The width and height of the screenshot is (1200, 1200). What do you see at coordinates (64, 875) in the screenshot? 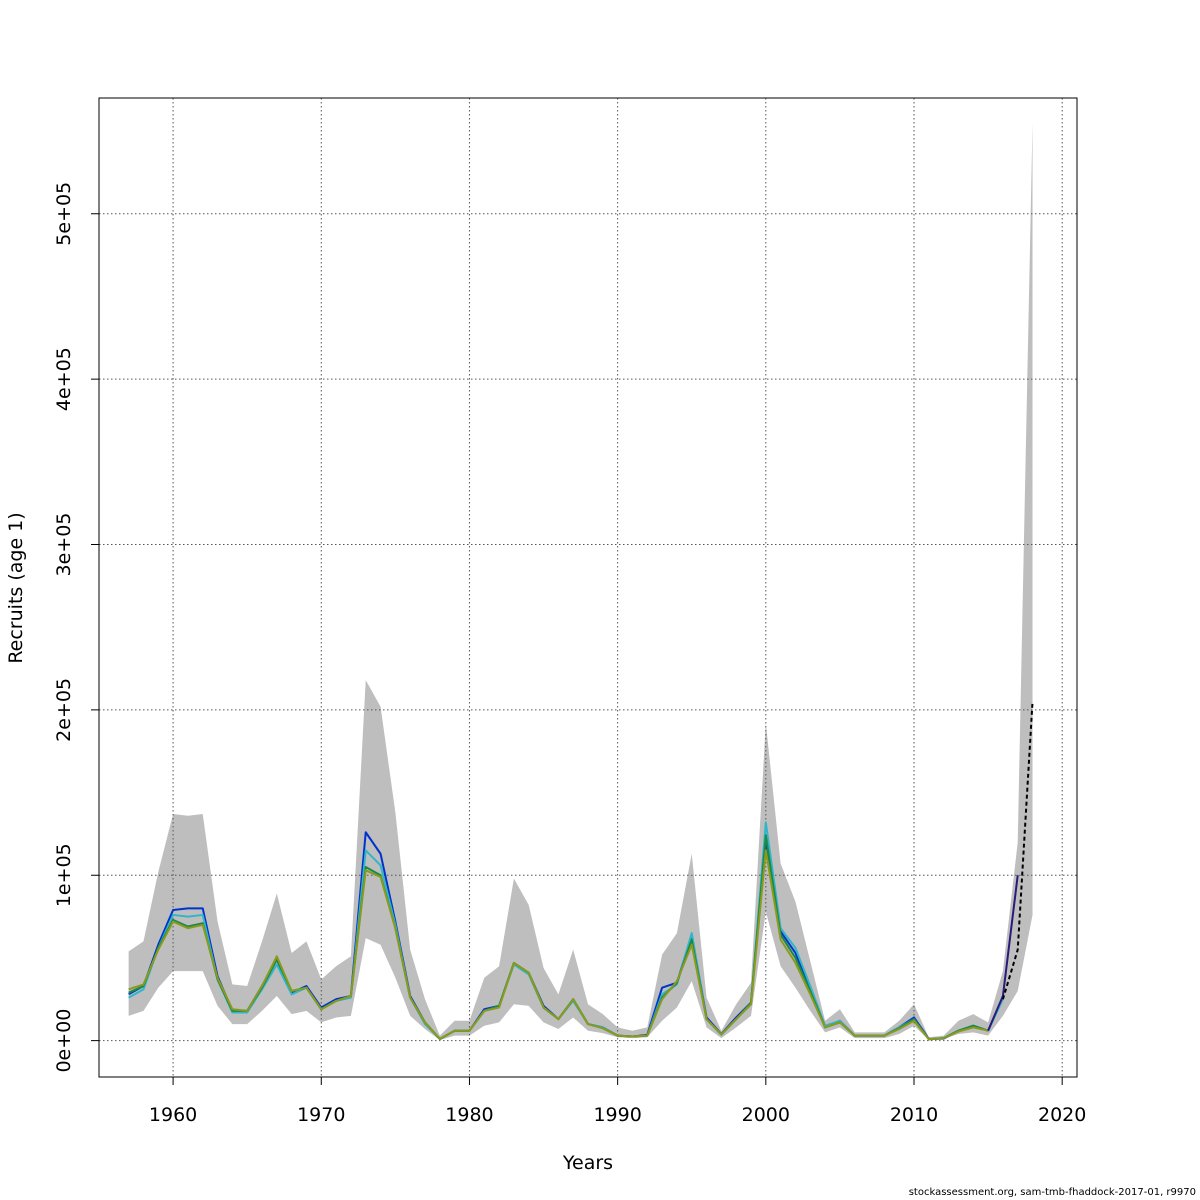
I see `y-tick-label: 1e+05` at bounding box center [64, 875].